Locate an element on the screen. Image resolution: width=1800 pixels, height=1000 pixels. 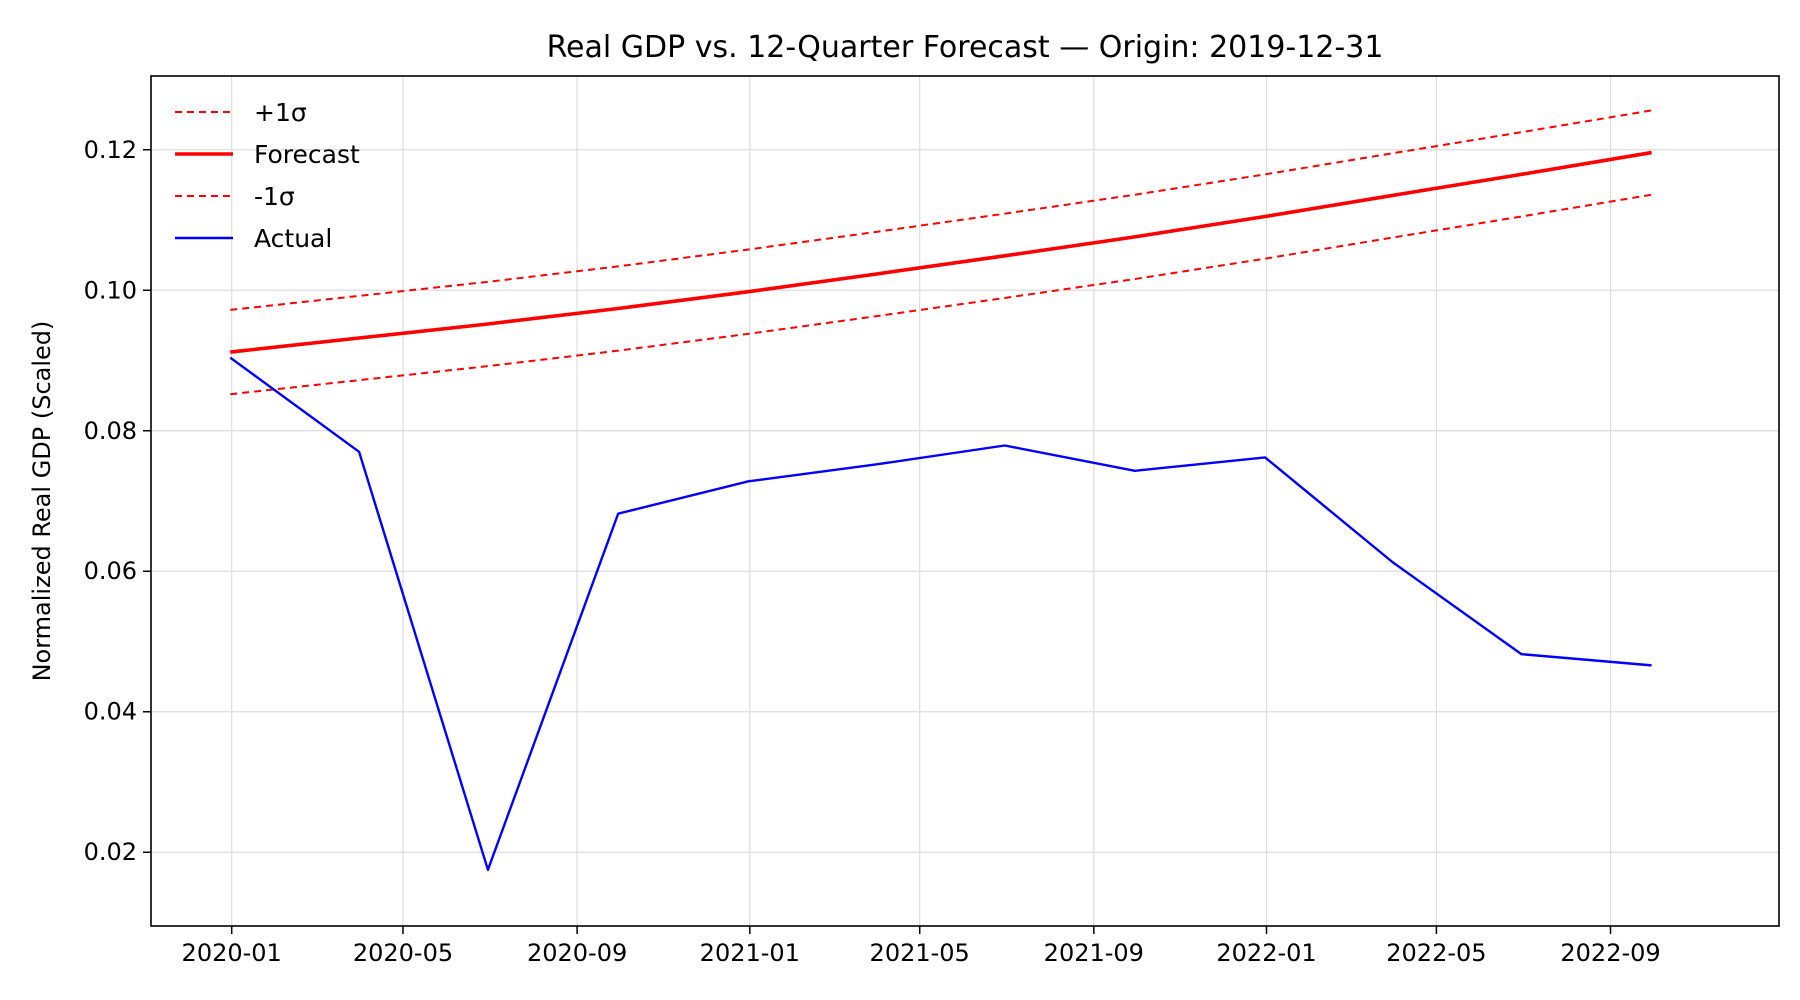
legend-label: Forecast is located at coordinates (307, 154).